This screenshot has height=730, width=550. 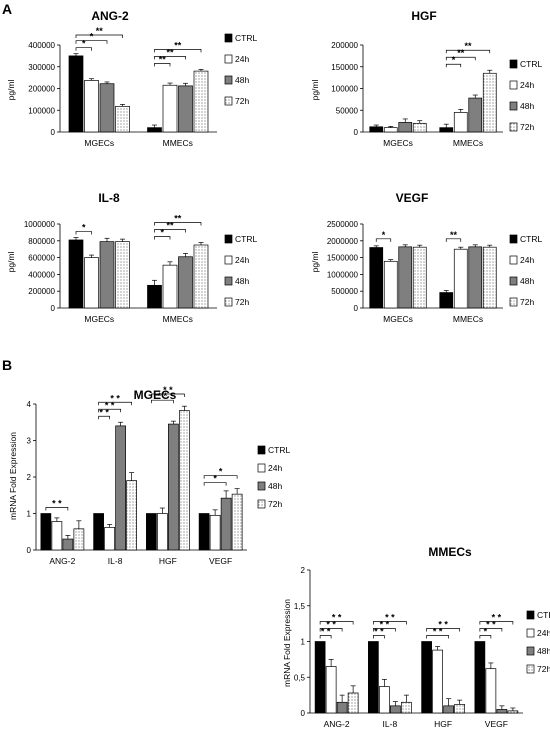 I want to click on y-tick-label: 100000, so click(x=41, y=110).